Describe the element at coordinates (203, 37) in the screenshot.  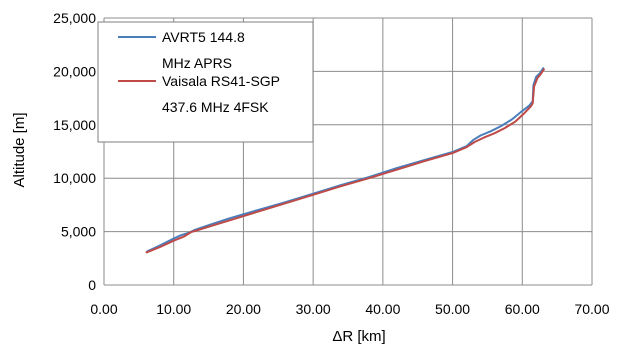
I see `legend-label-avrt5-line1: AVRT5 144.8` at that location.